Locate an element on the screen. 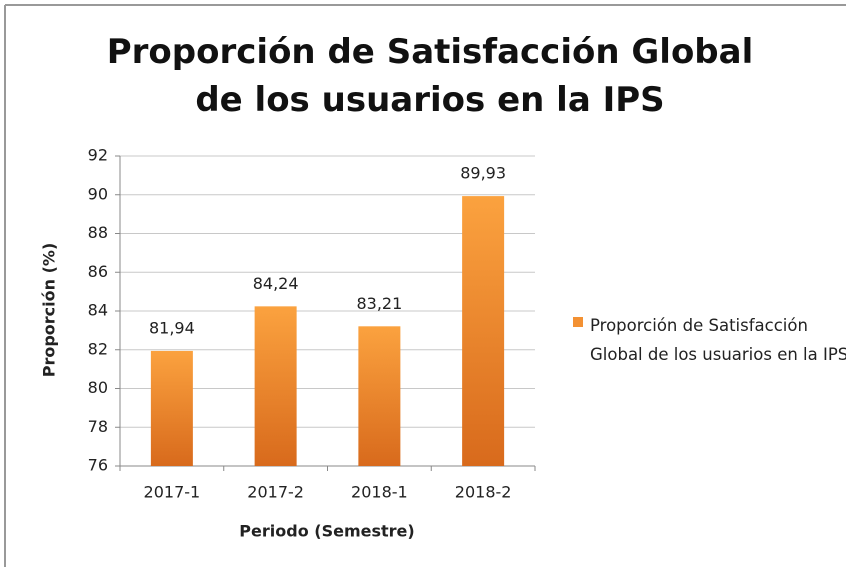 The image size is (846, 567). y-tick-label: 84 is located at coordinates (98, 310).